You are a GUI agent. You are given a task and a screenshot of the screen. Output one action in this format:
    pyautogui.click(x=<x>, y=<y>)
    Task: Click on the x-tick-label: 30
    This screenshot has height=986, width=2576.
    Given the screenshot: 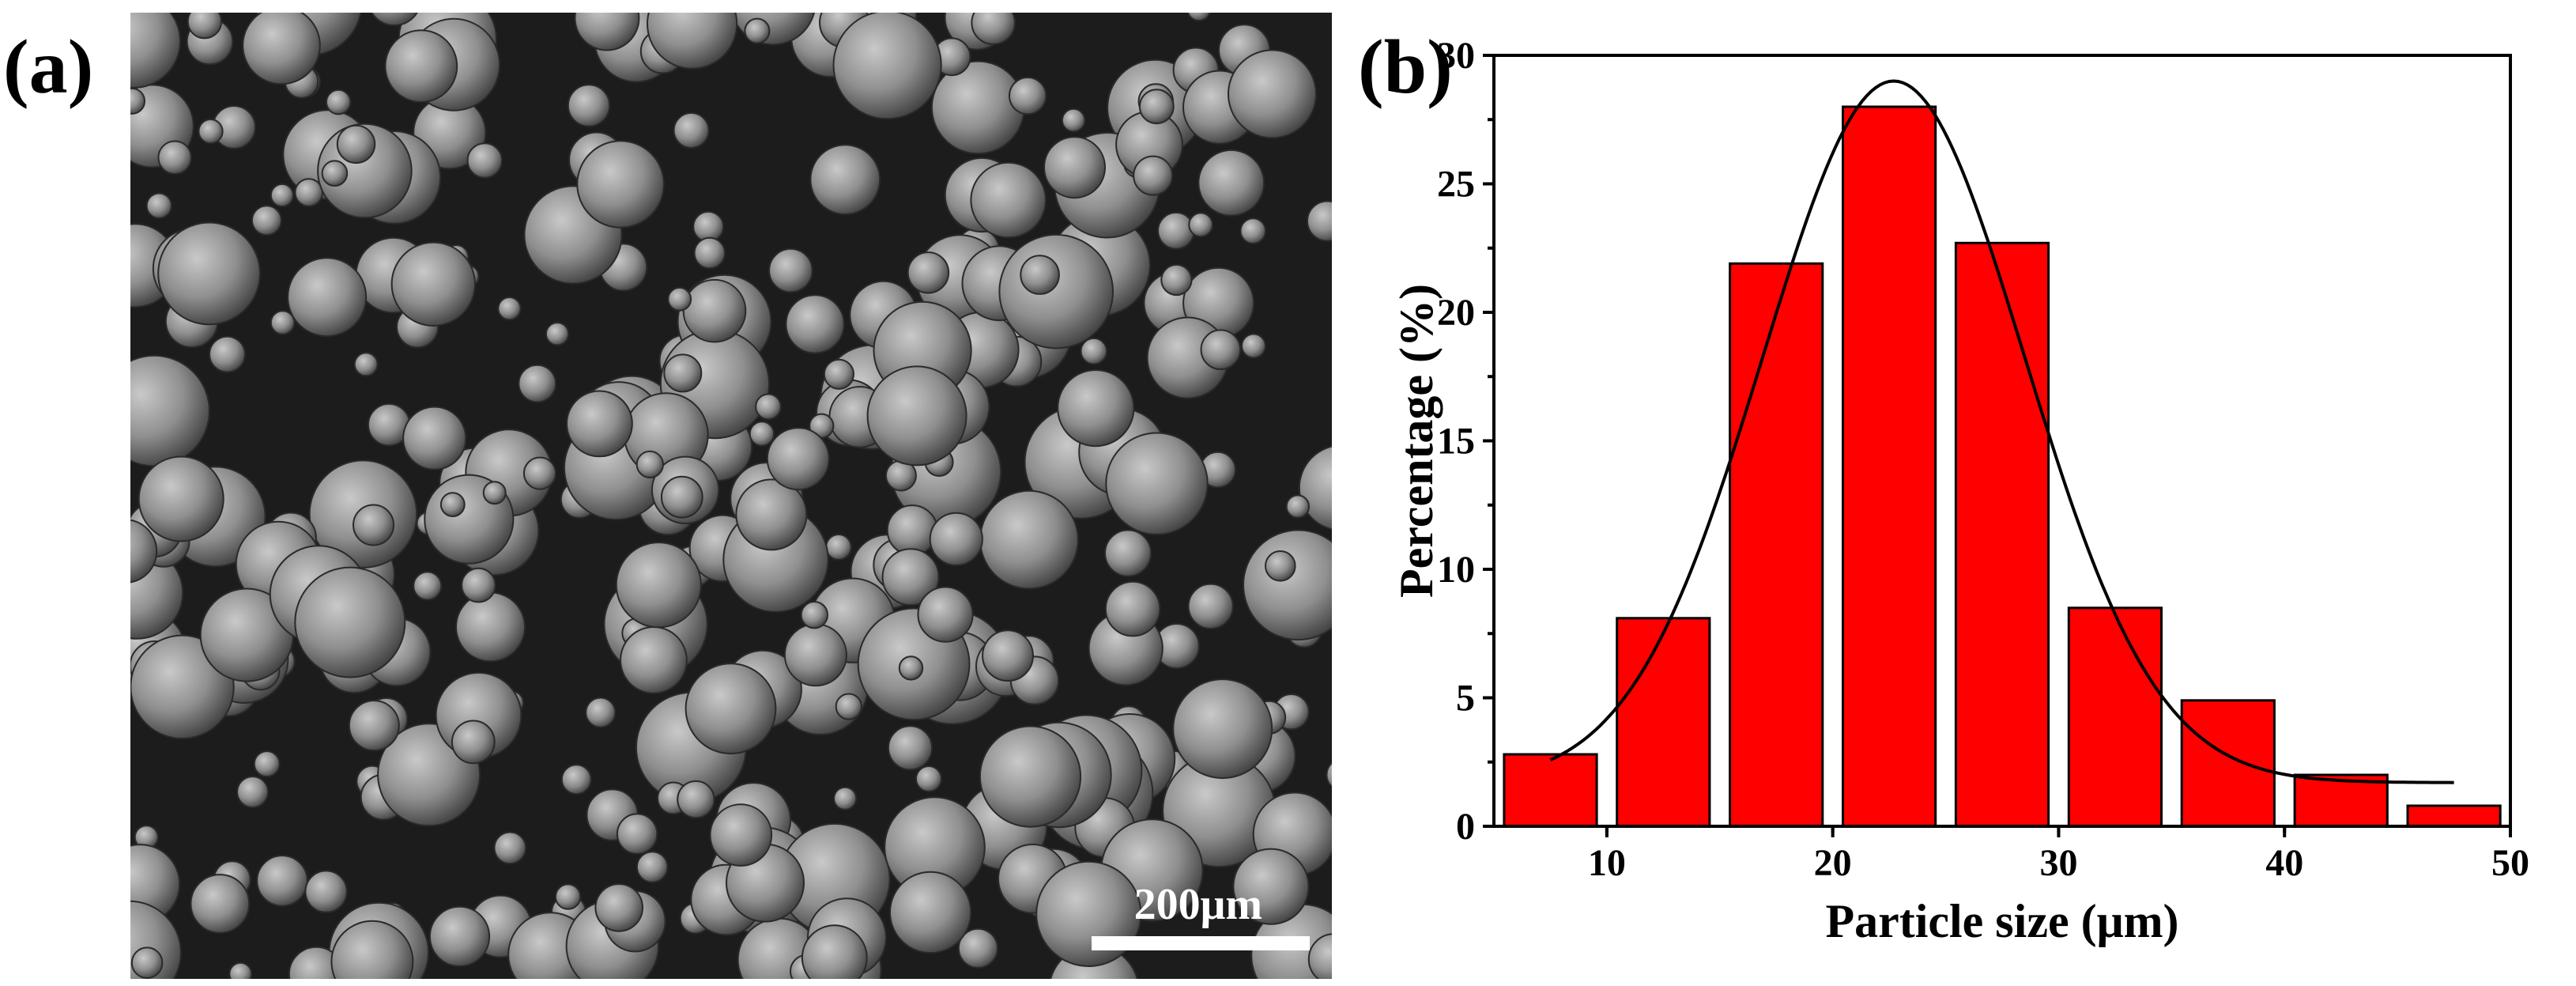 What is the action you would take?
    pyautogui.click(x=2058, y=863)
    